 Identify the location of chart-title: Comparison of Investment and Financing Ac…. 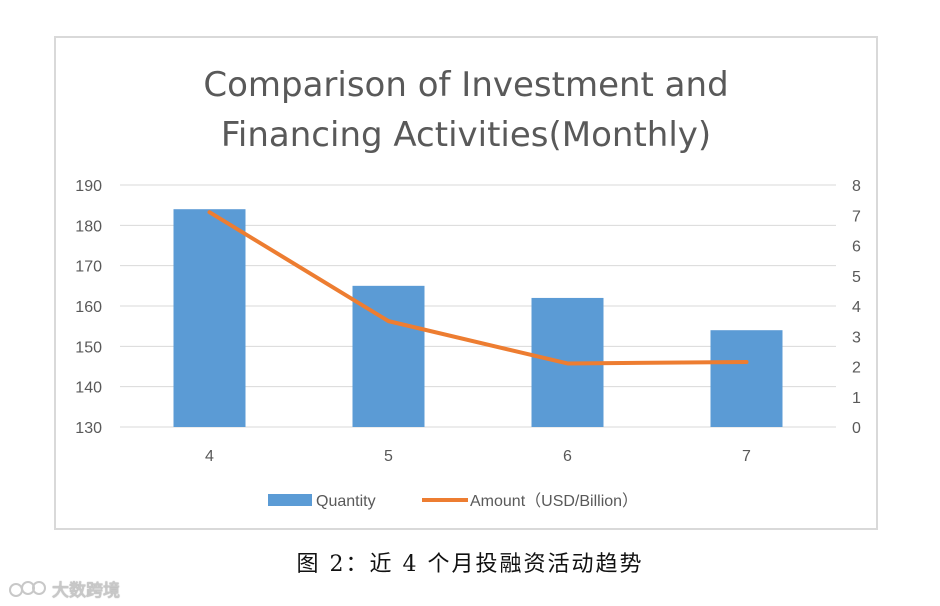
(465, 110).